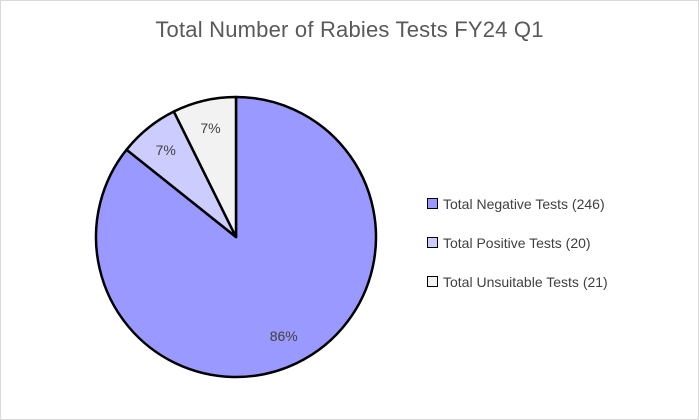 The height and width of the screenshot is (420, 699). I want to click on legend-label-positive: Total Positive Tests (20), so click(517, 242).